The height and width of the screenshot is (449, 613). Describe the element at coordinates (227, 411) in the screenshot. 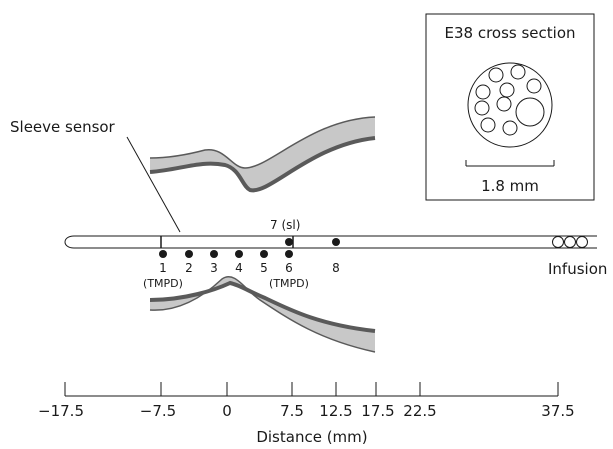

I see `axis-tick-label: 0` at that location.